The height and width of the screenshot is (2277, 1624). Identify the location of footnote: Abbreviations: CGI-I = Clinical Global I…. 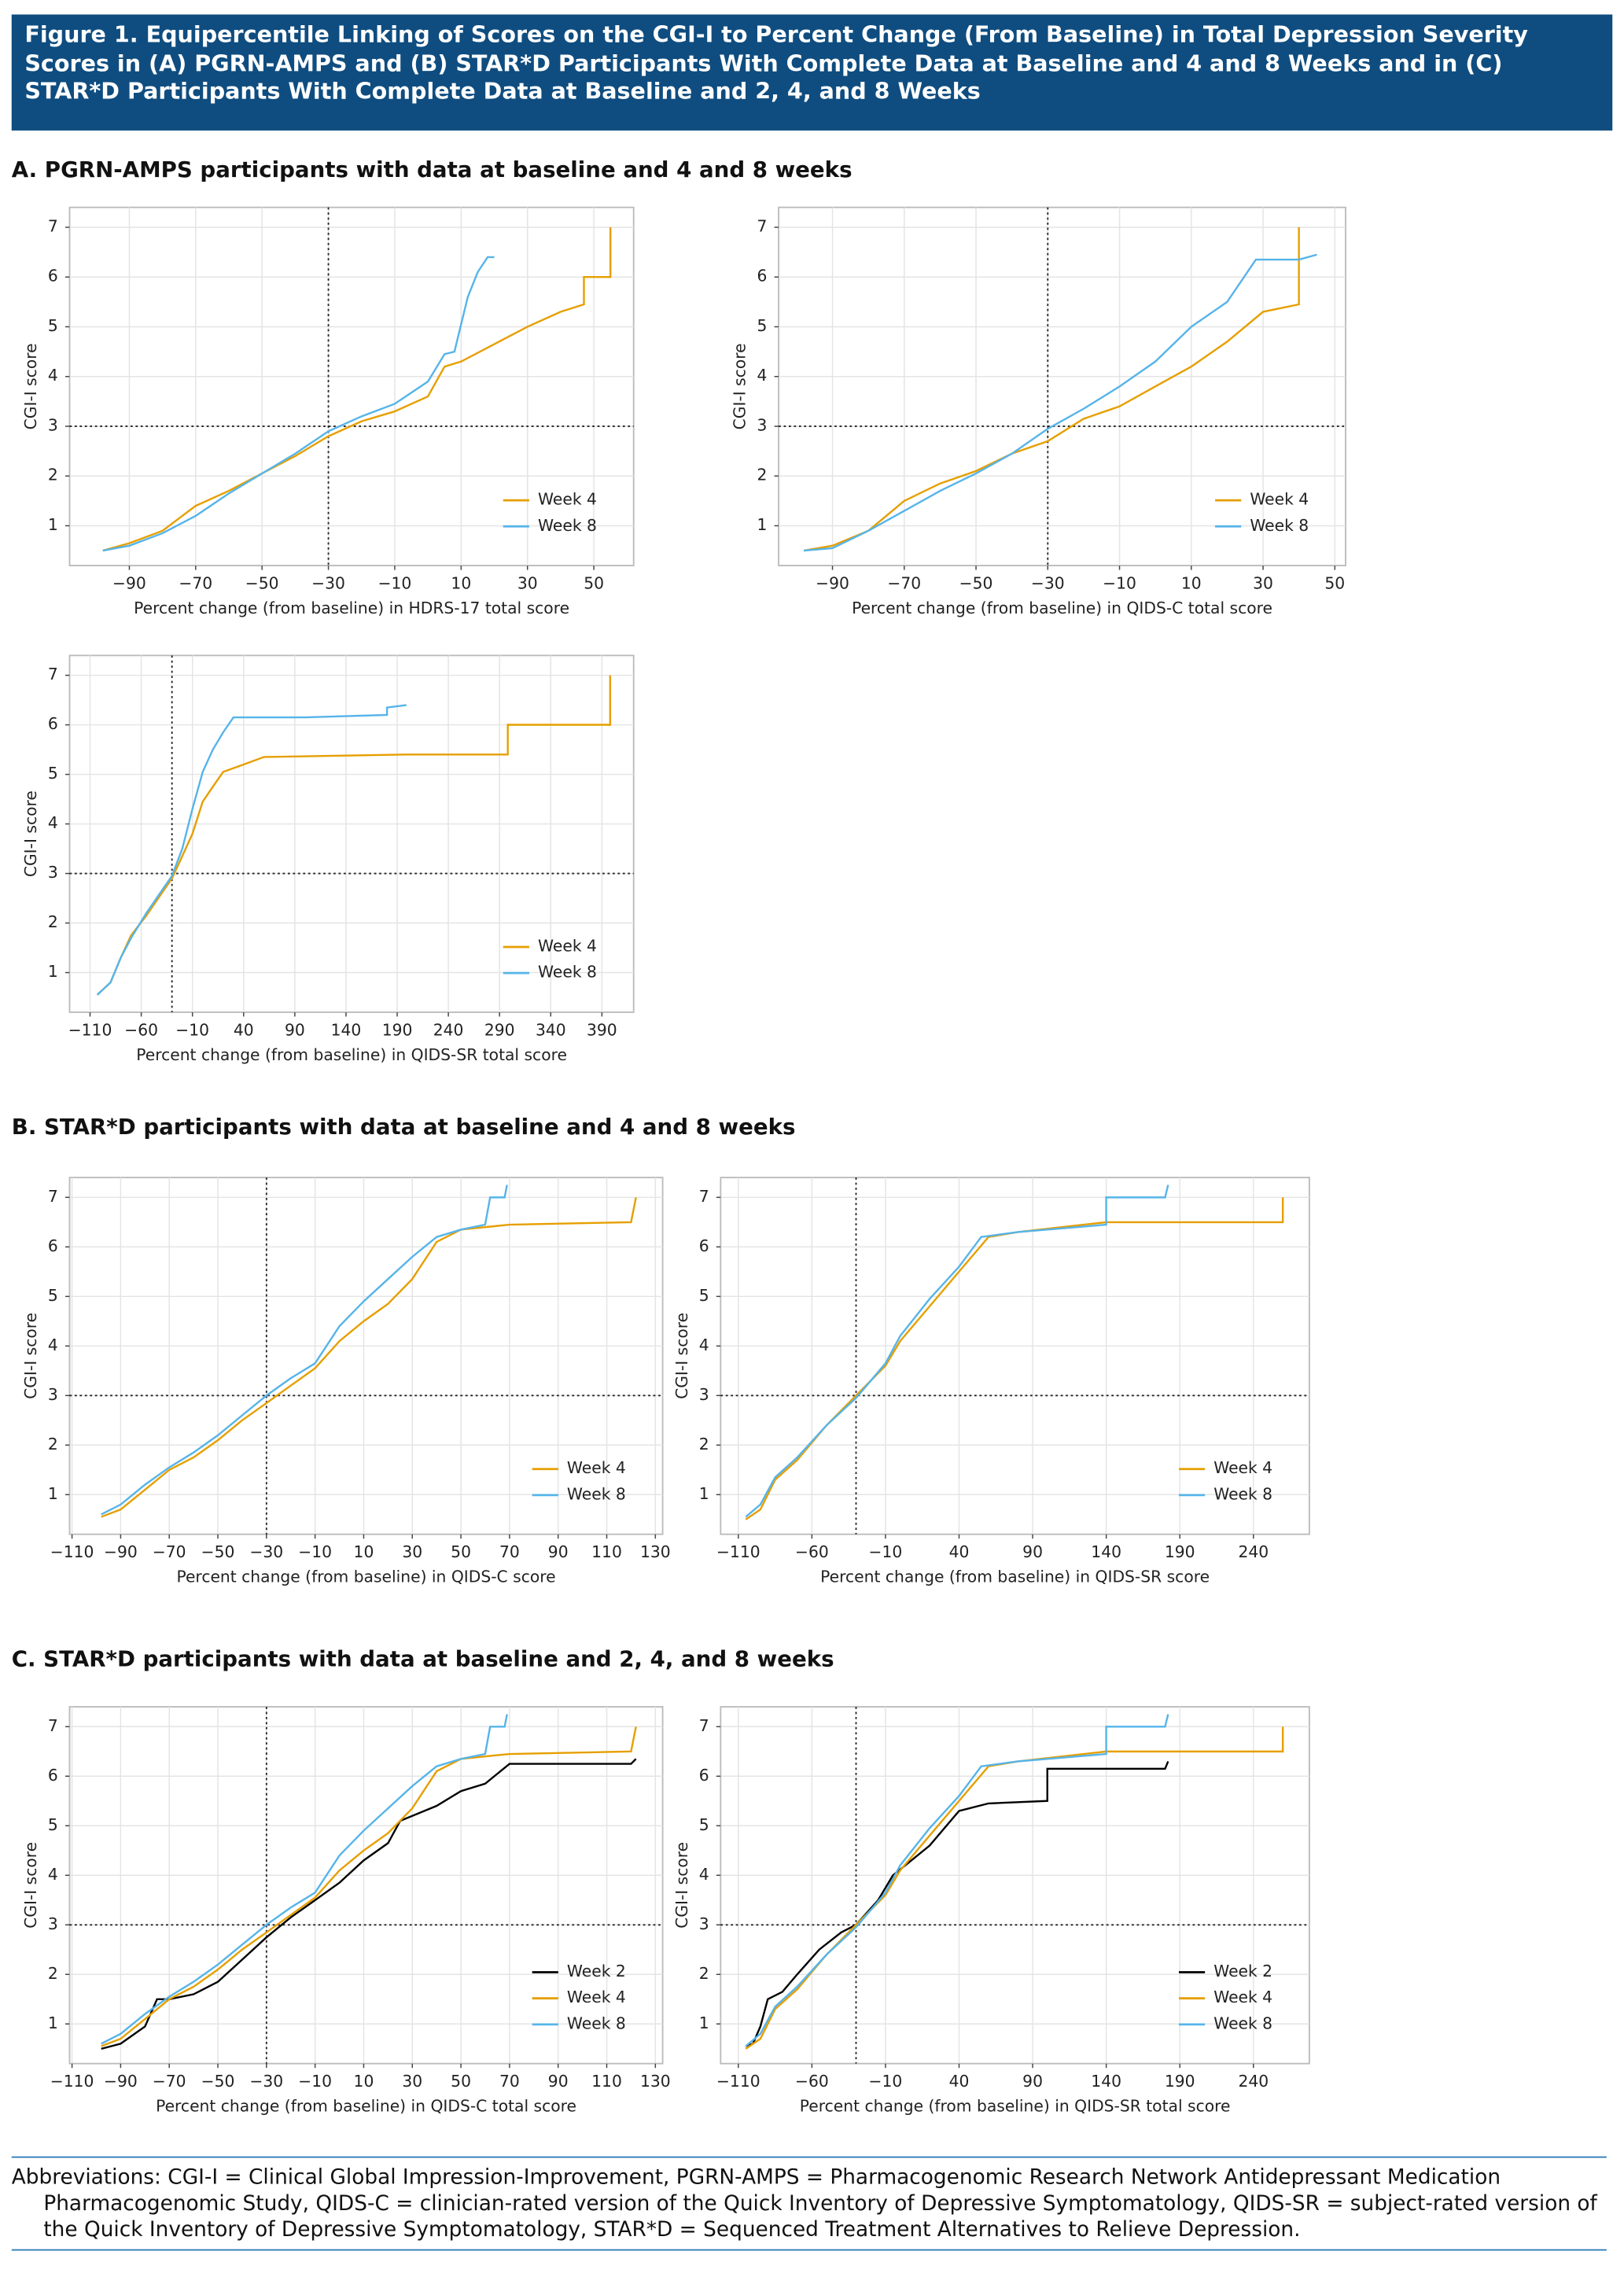
(809, 2203).